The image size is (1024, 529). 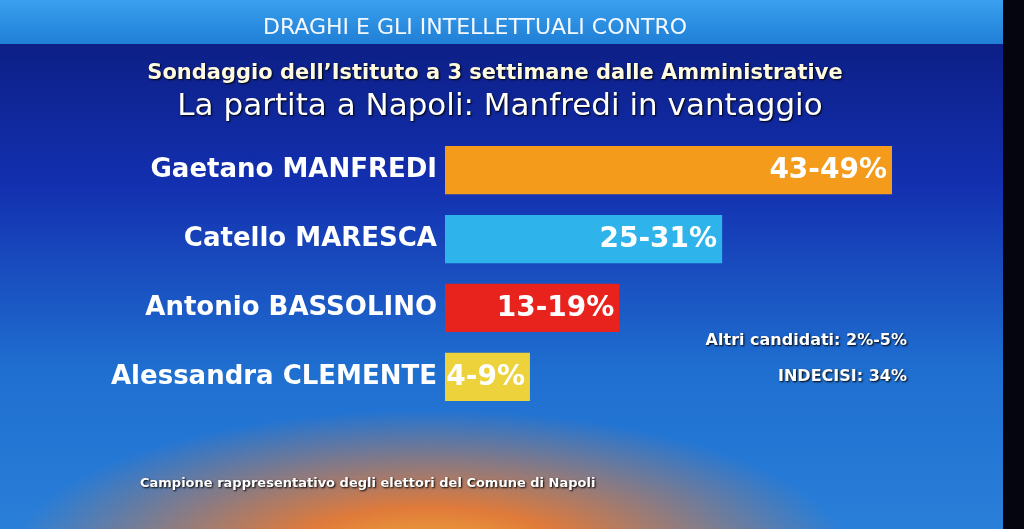 I want to click on chart-subtitle: Sondaggio dell’Istituto a 3 settimane dalle Amministrative, so click(x=495, y=72).